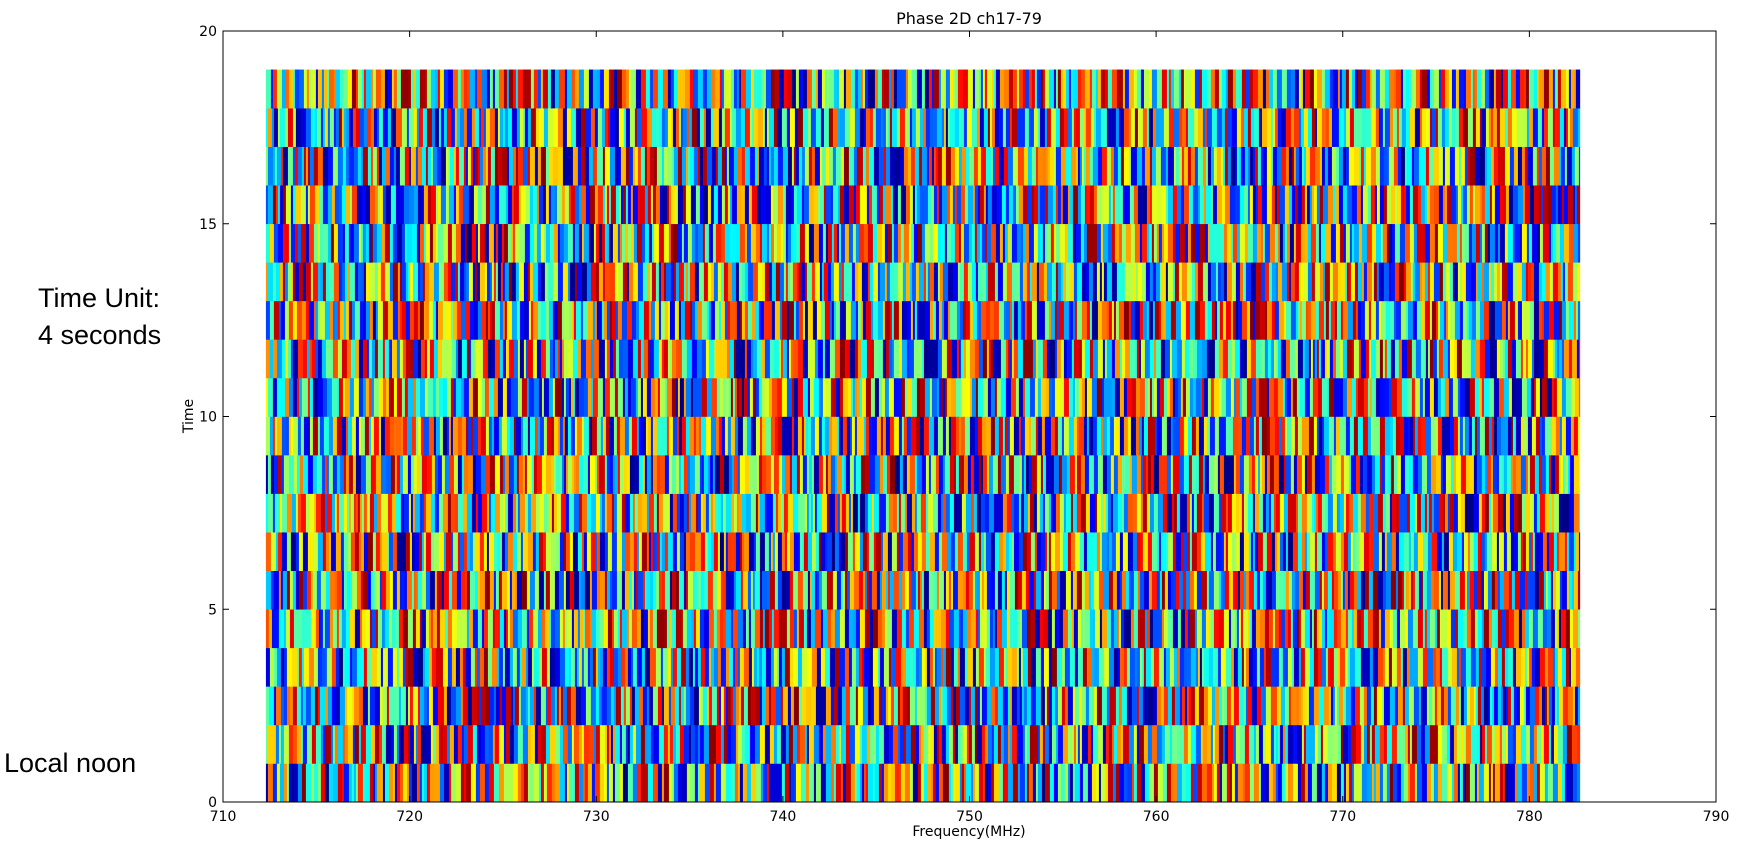  What do you see at coordinates (968, 832) in the screenshot?
I see `x-axis-label: Frequency(MHz)` at bounding box center [968, 832].